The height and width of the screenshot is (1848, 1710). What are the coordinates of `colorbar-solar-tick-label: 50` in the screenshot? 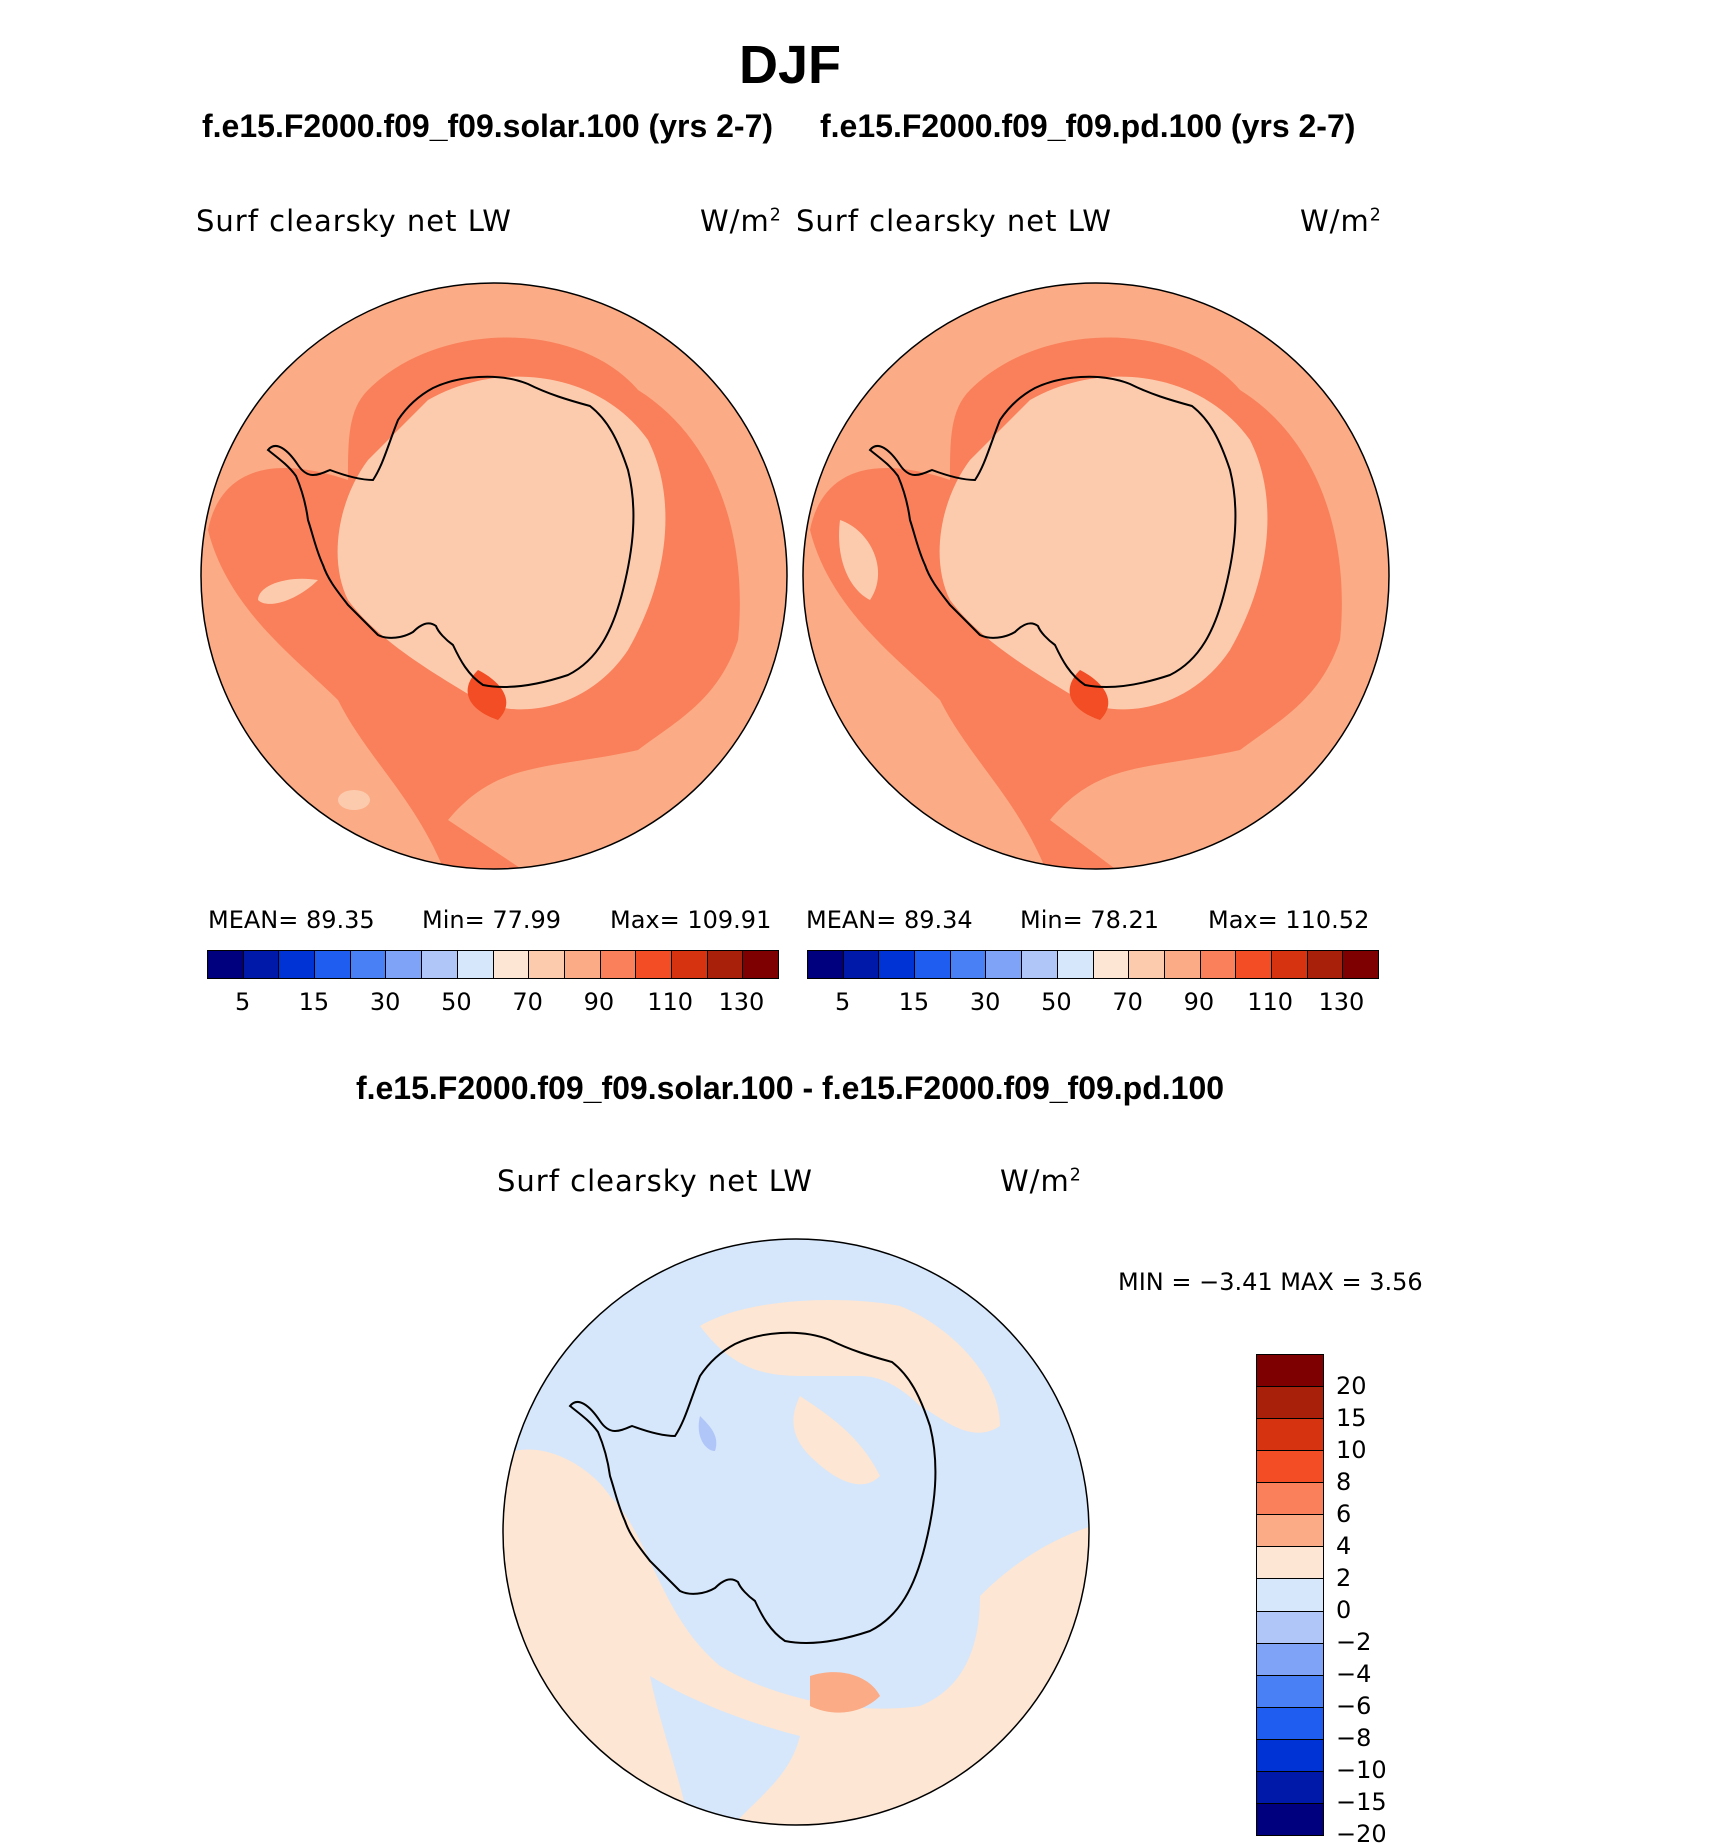 It's located at (456, 1002).